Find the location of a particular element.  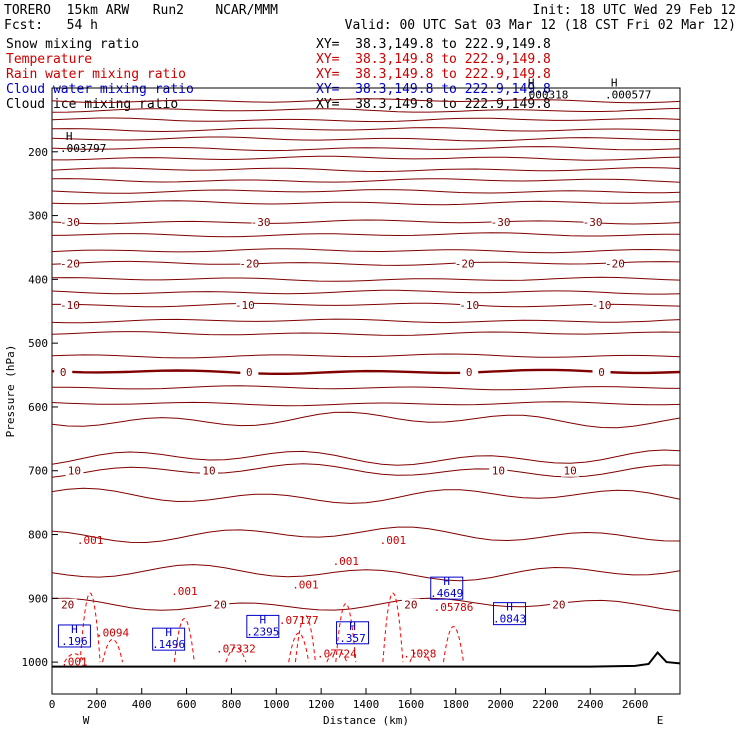

east-end-label: E is located at coordinates (660, 720).